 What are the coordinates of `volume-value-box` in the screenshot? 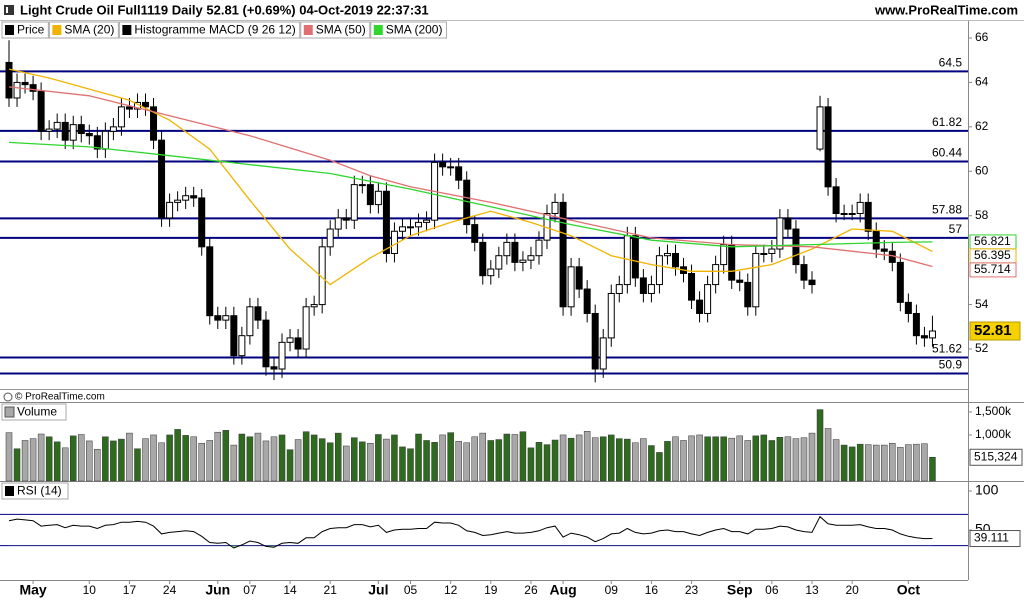 It's located at (996, 457).